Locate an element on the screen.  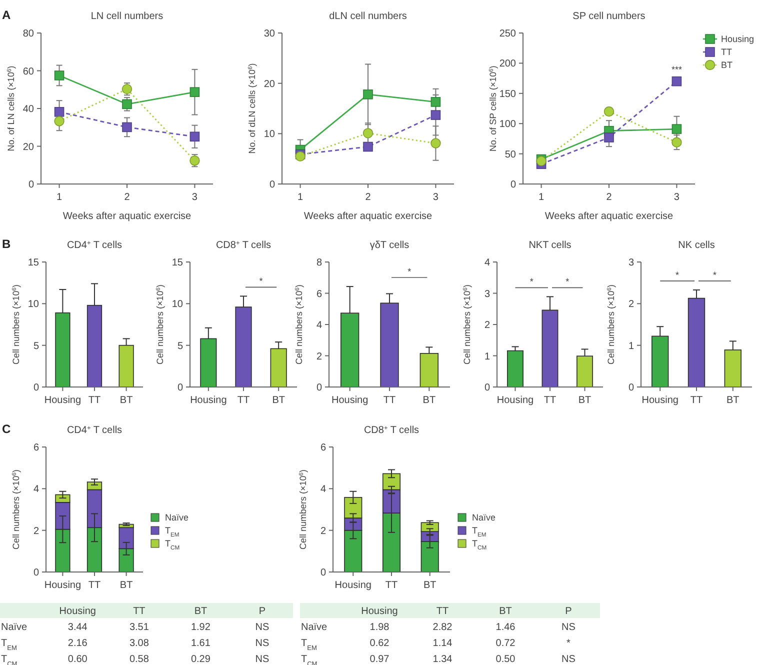
y-tick-label: 100 is located at coordinates (507, 124).